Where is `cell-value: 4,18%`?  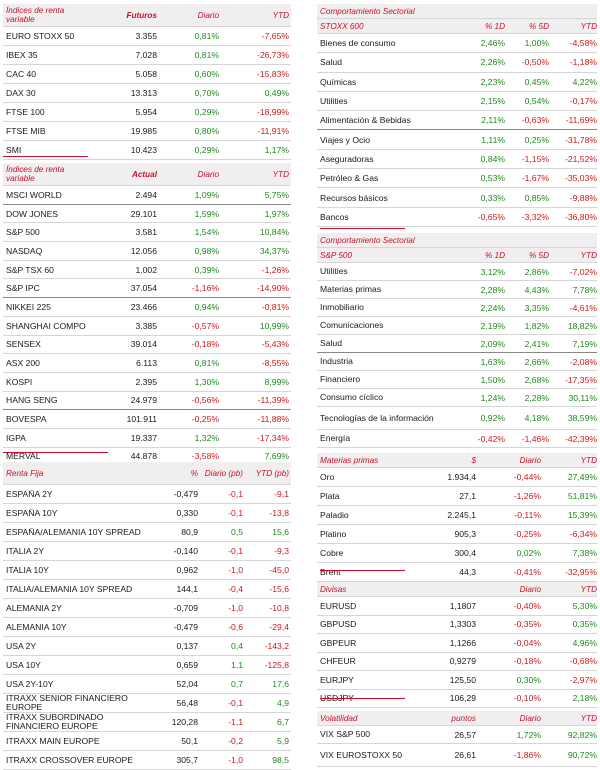 cell-value: 4,18% is located at coordinates (536, 418).